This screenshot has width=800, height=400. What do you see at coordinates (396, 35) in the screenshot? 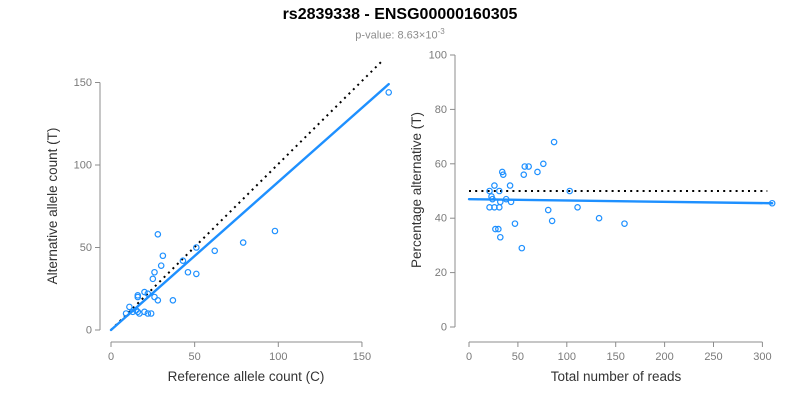
I see `p-value-text: p-value: 8.63×10` at bounding box center [396, 35].